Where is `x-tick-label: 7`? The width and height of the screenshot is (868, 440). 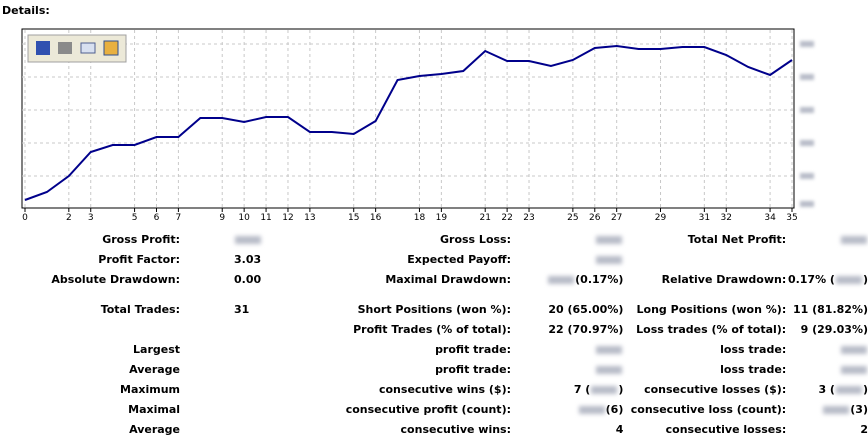
x-tick-label: 7 is located at coordinates (179, 218).